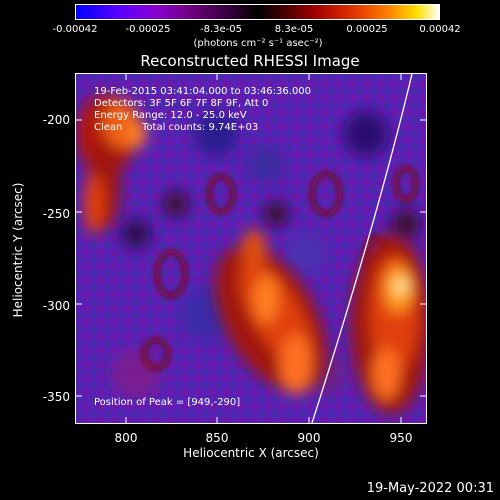  I want to click on source-peak, so click(388, 324).